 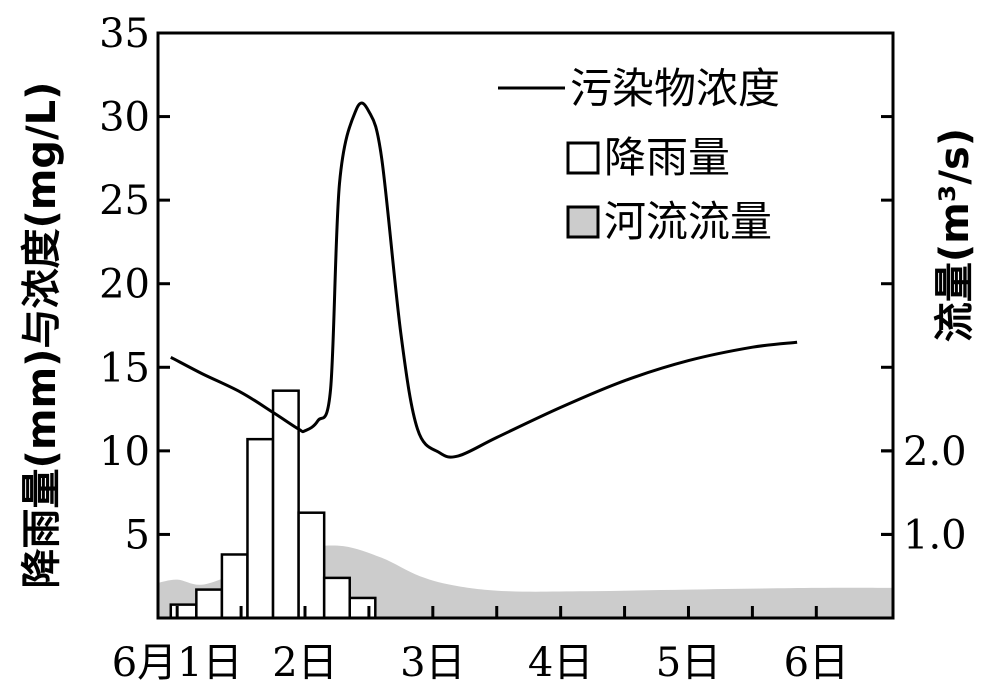 I want to click on legend-label-flow: 河流流量, so click(x=688, y=221).